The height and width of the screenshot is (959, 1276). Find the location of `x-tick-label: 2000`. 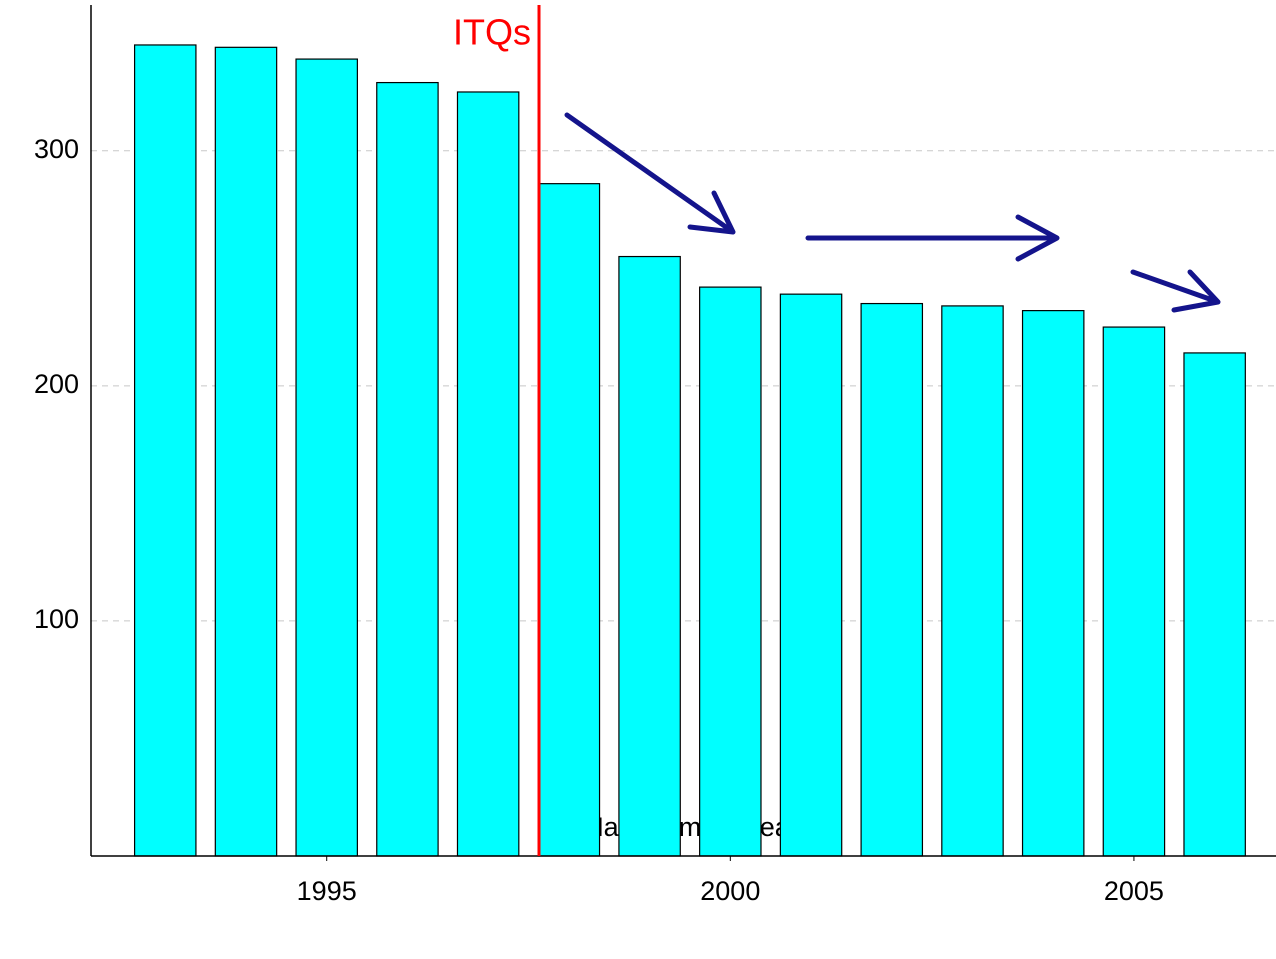

x-tick-label: 2000 is located at coordinates (730, 891).